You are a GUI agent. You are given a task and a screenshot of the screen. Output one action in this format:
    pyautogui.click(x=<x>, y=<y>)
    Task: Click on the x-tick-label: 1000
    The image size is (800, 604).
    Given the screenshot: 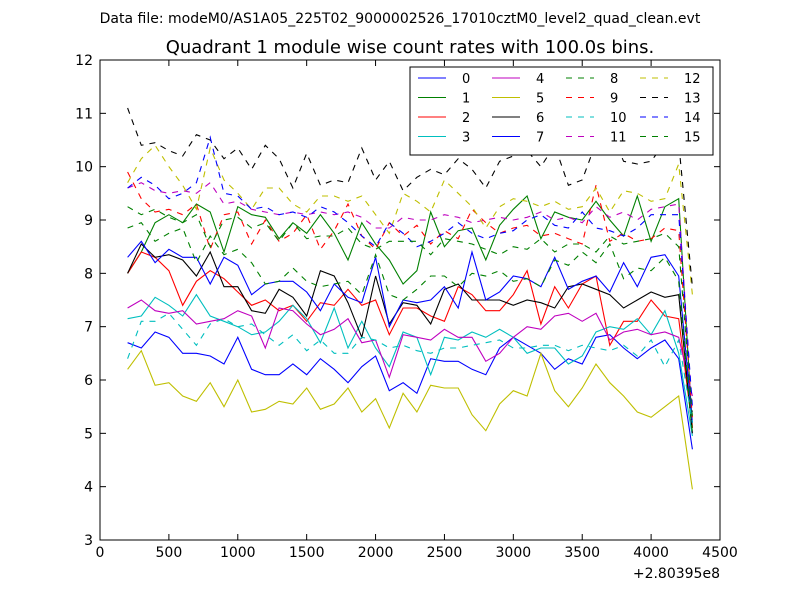 What is the action you would take?
    pyautogui.click(x=238, y=553)
    